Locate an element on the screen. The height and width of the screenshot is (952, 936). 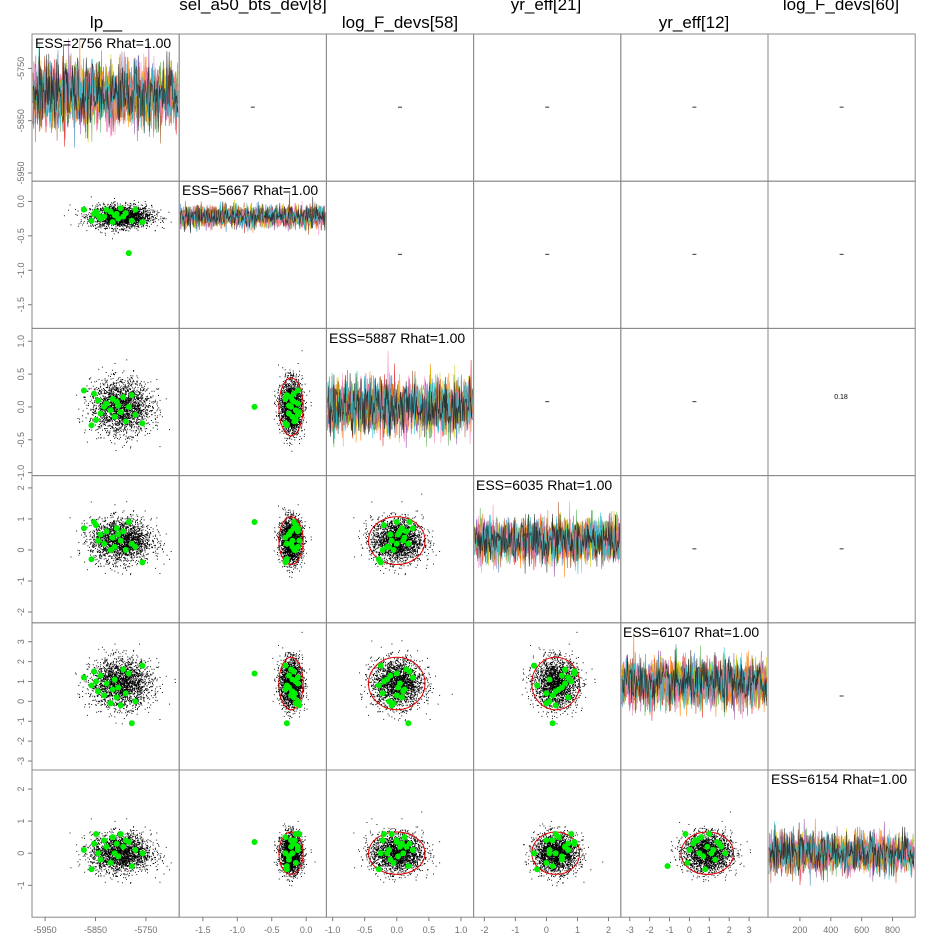
ess-label-0: ESS=2756 Rhat=1.00 is located at coordinates (103, 43).